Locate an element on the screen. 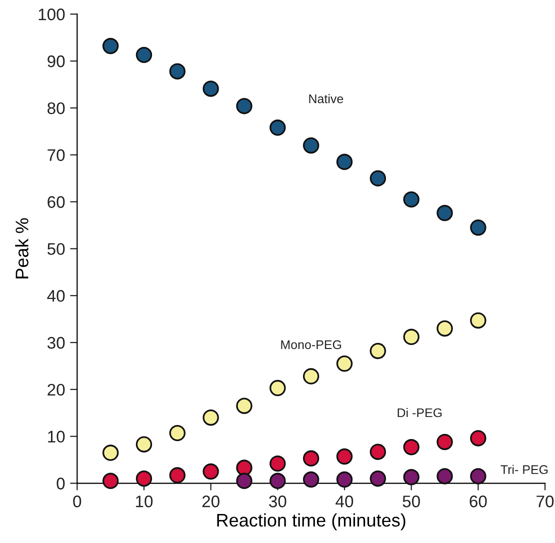 The image size is (555, 543). y-tick-label: 100 is located at coordinates (51, 14).